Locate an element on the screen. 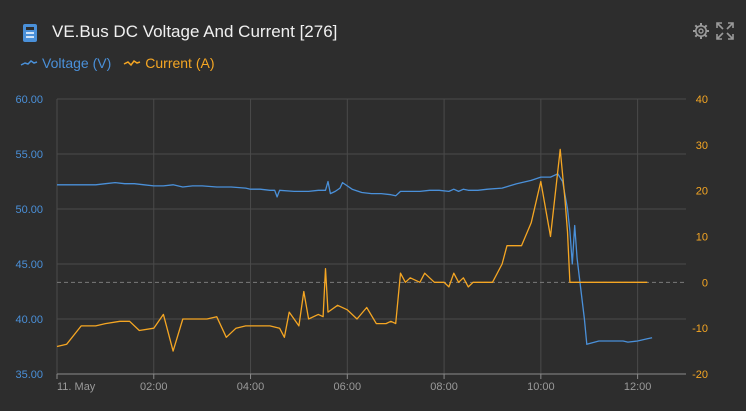 Image resolution: width=746 pixels, height=411 pixels. legend-item-voltage: Voltage (V) is located at coordinates (65, 63).